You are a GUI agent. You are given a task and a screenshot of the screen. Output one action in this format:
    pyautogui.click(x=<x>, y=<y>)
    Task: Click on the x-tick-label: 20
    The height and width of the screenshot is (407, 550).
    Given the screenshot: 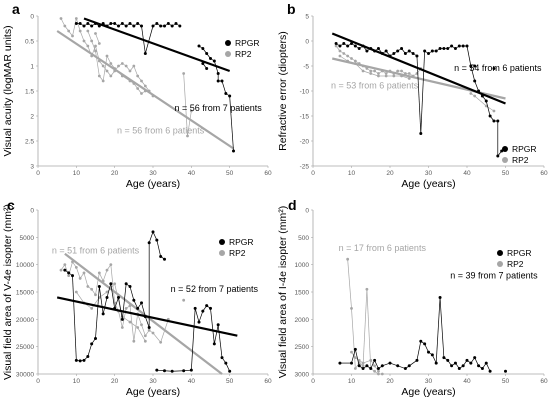 What is the action you would take?
    pyautogui.click(x=390, y=173)
    